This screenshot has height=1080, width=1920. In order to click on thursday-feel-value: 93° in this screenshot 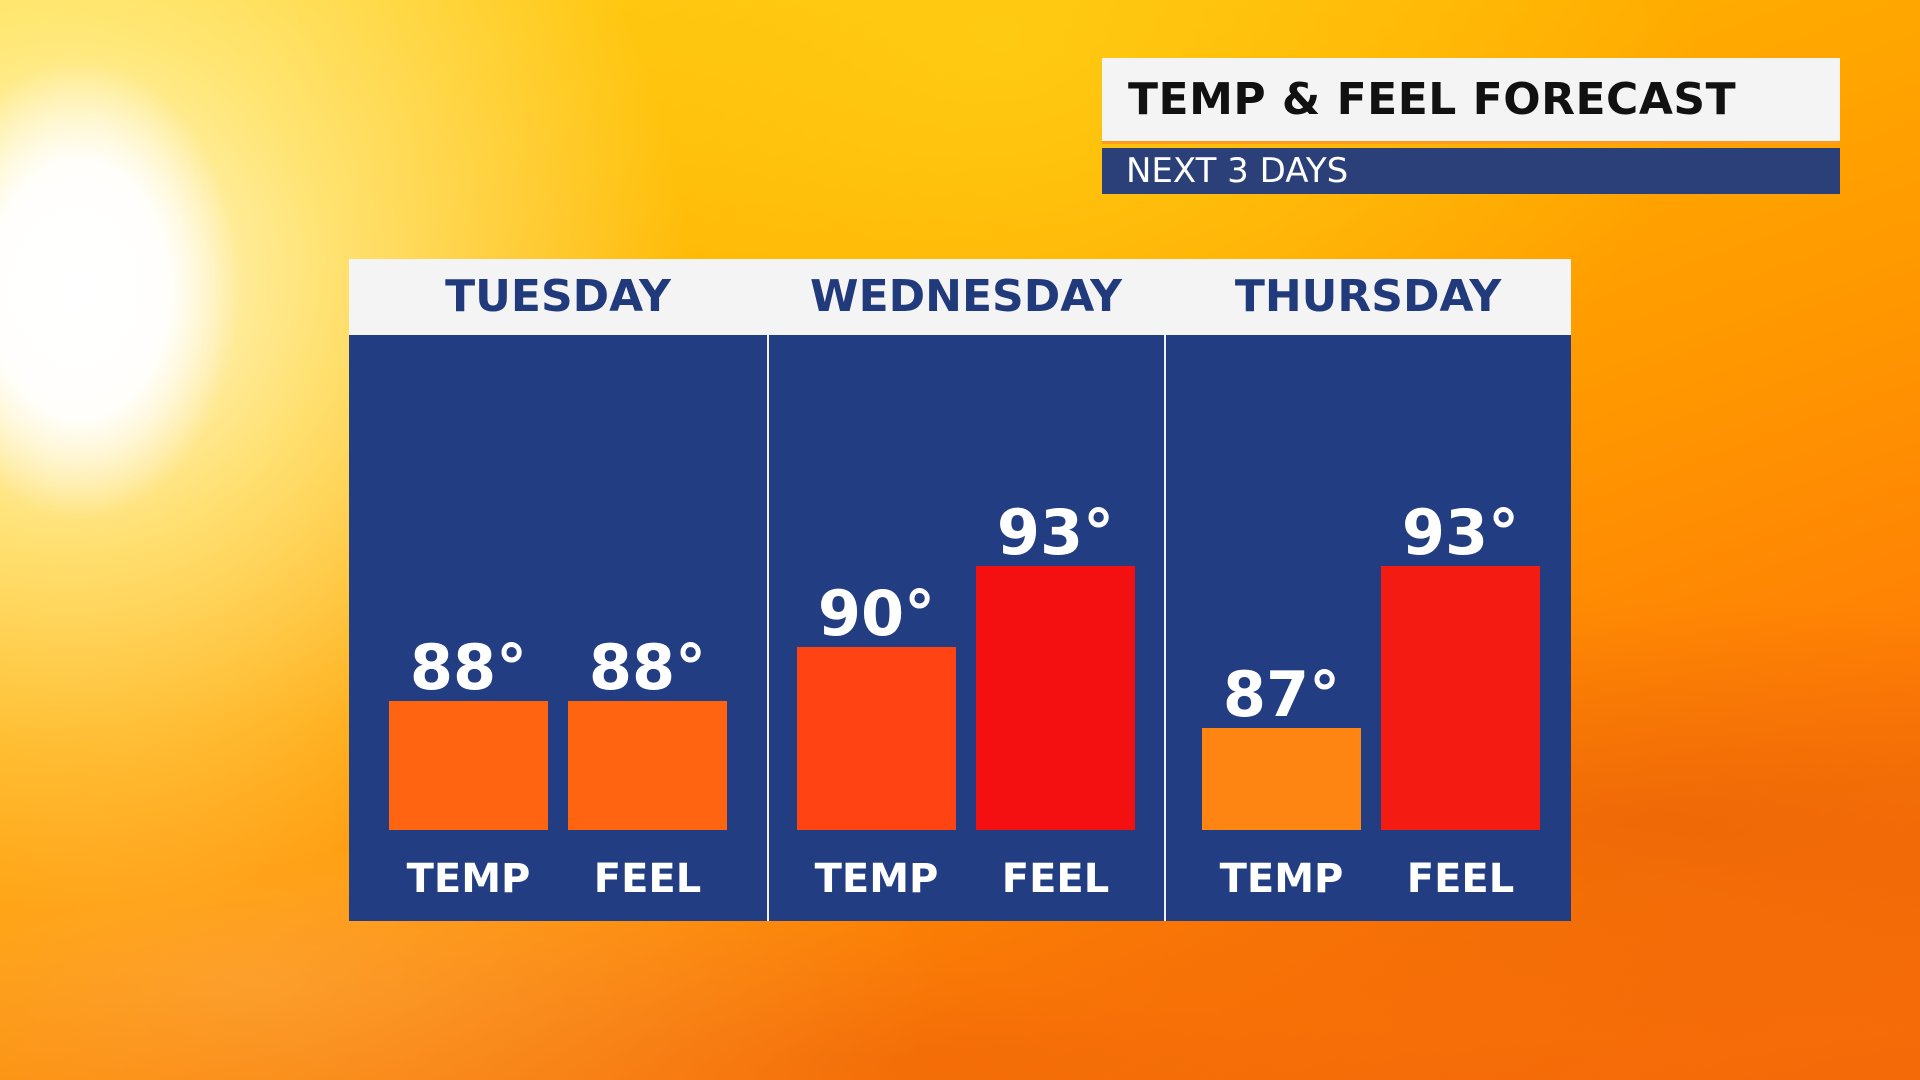, I will do `click(1460, 532)`.